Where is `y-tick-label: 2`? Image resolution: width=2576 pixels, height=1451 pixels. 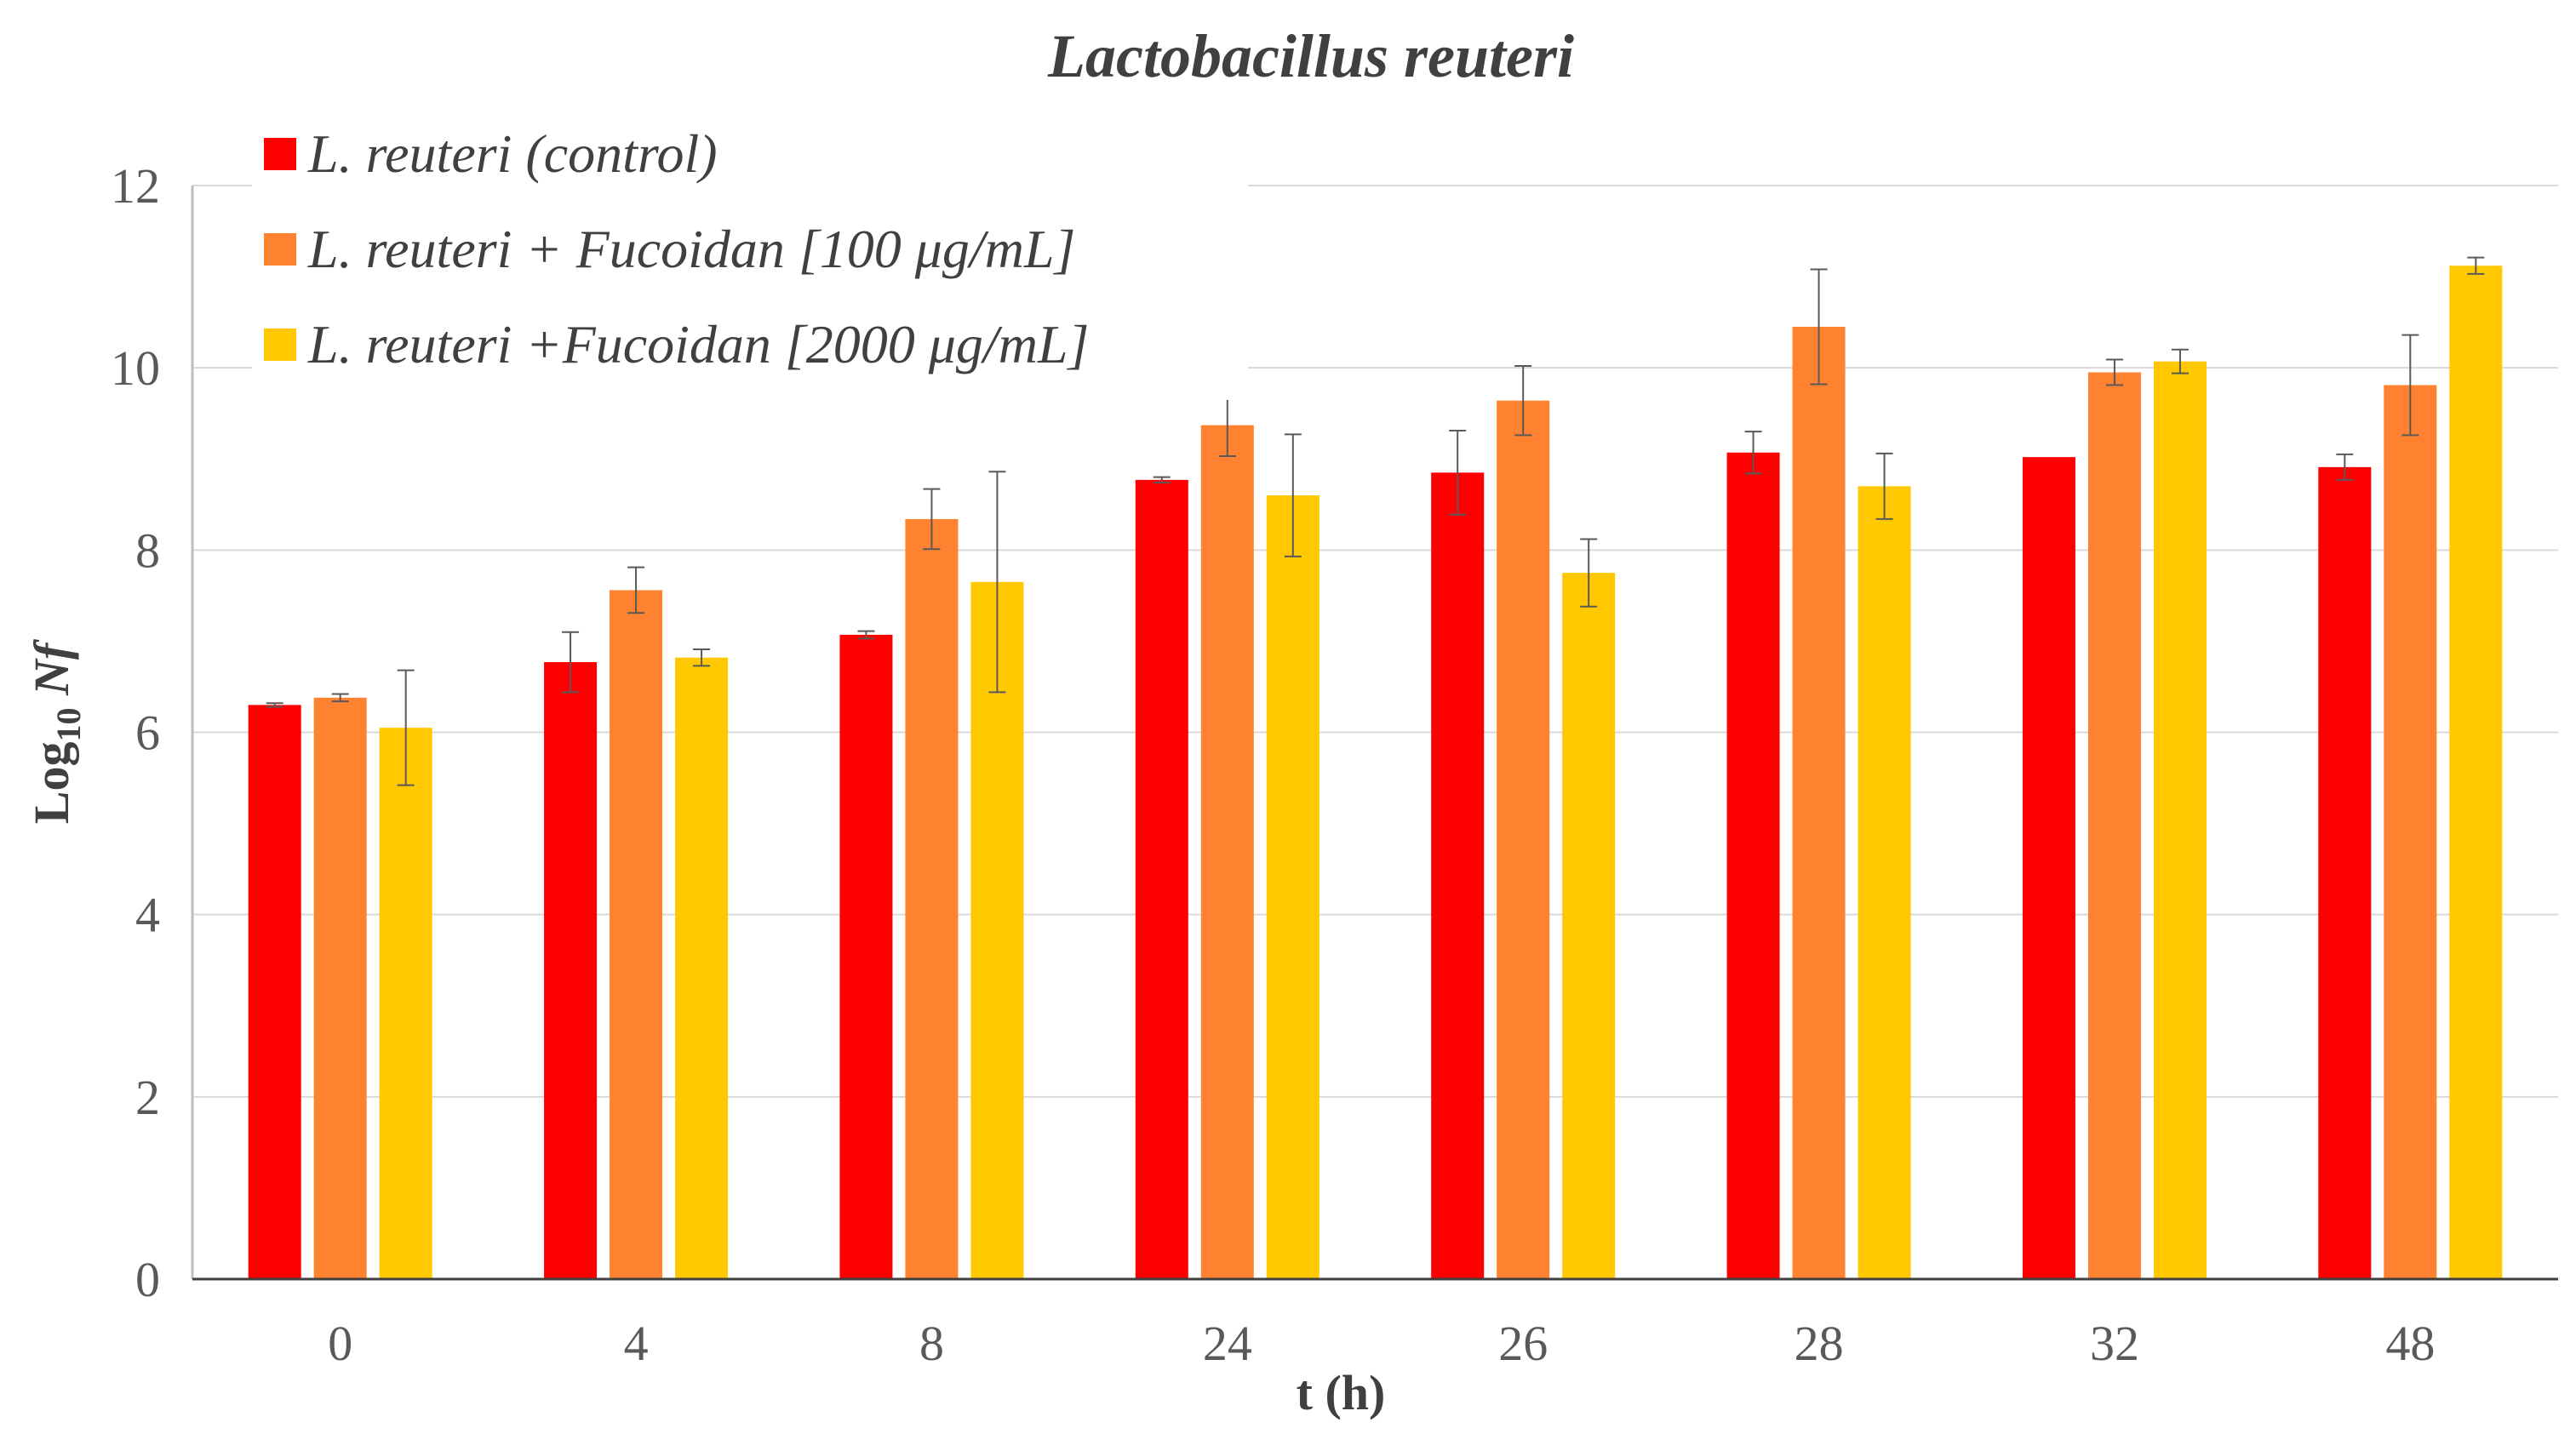 y-tick-label: 2 is located at coordinates (147, 1098).